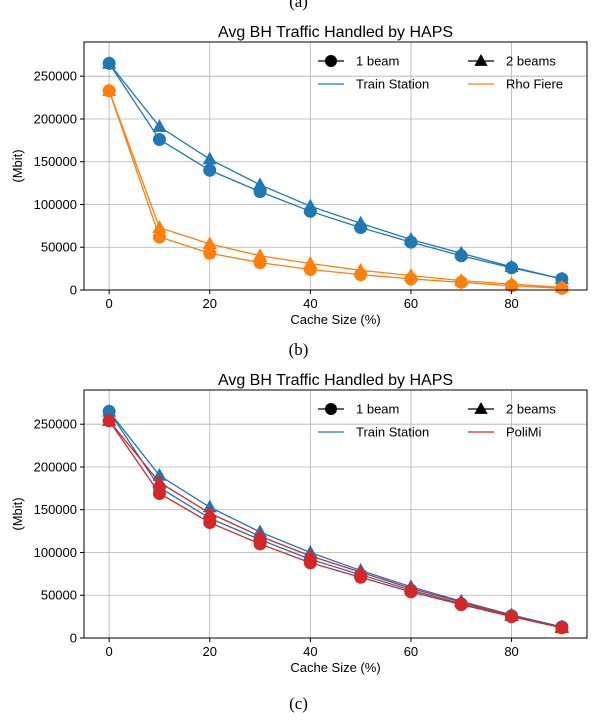  I want to click on legend-label: PoliMi, so click(524, 432).